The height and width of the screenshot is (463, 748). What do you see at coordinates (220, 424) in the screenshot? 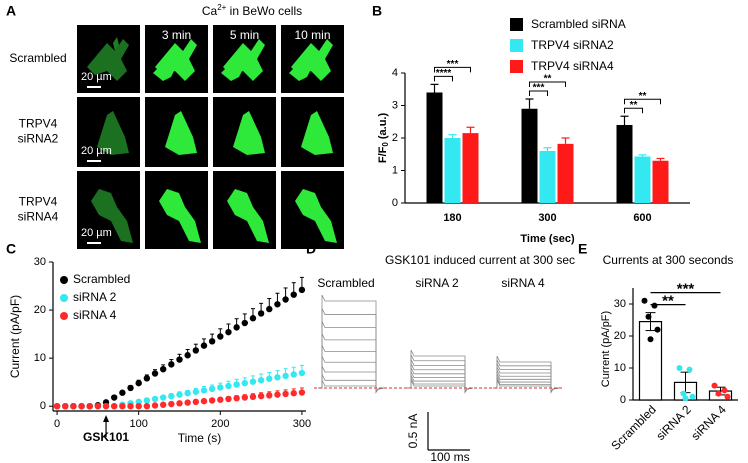
I see `x-tick-label: 200` at bounding box center [220, 424].